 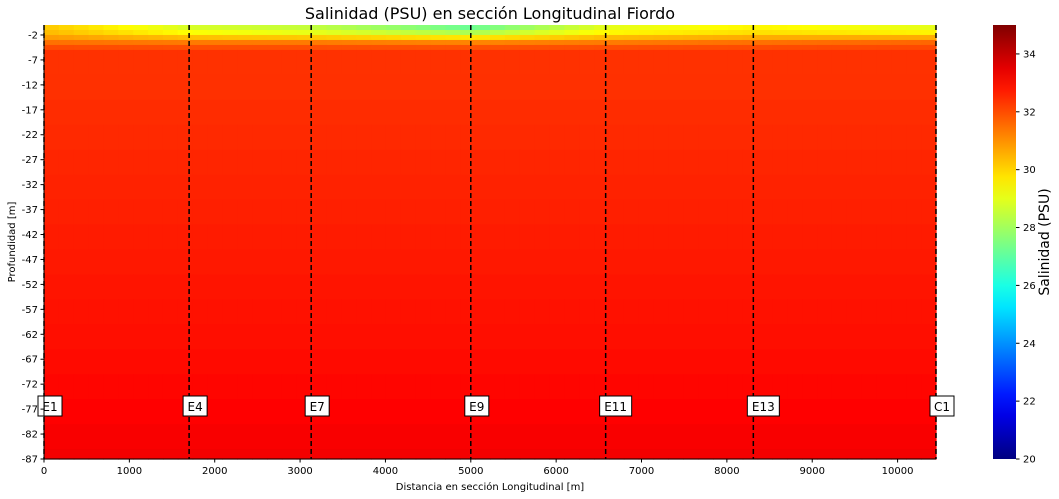 What do you see at coordinates (615, 407) in the screenshot?
I see `station-label-text: E11` at bounding box center [615, 407].